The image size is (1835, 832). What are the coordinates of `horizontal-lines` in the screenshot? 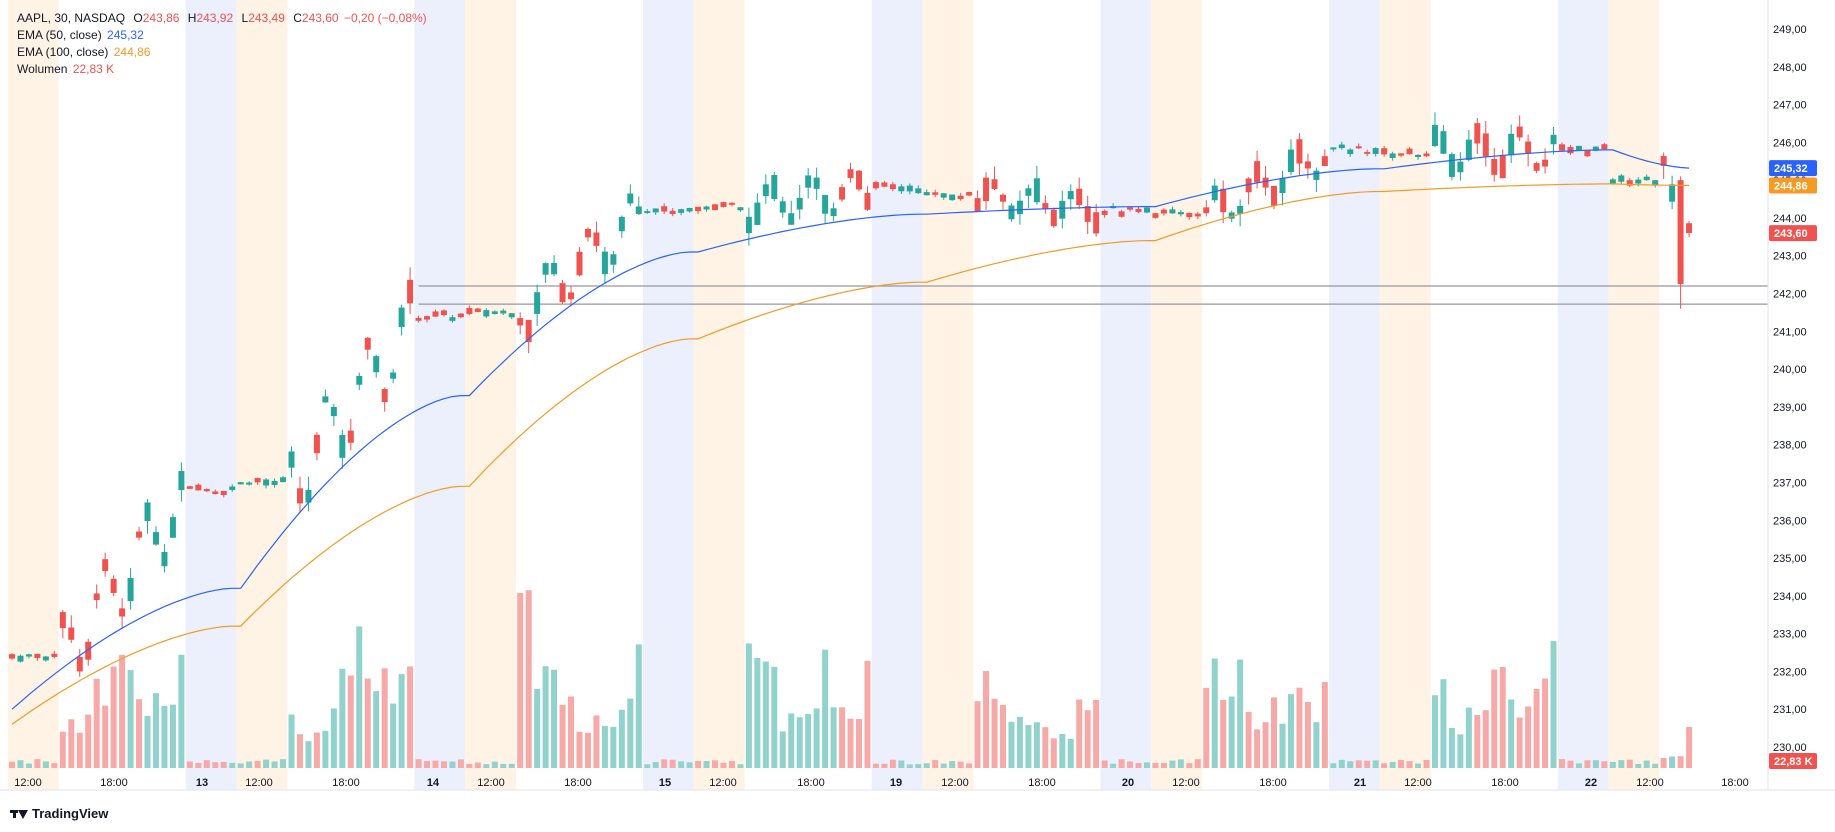 It's located at (1093, 295).